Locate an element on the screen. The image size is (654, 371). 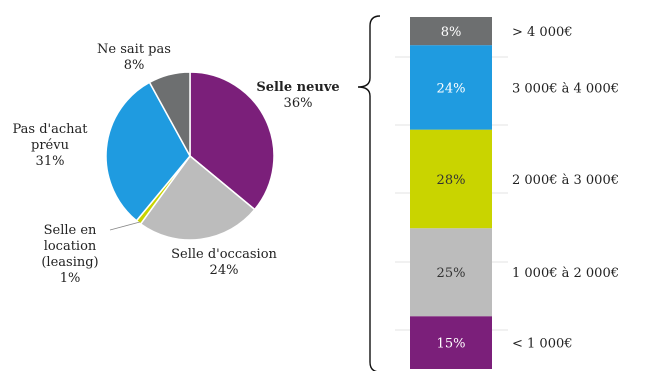
bar-segment-value: 8% is located at coordinates (451, 32).